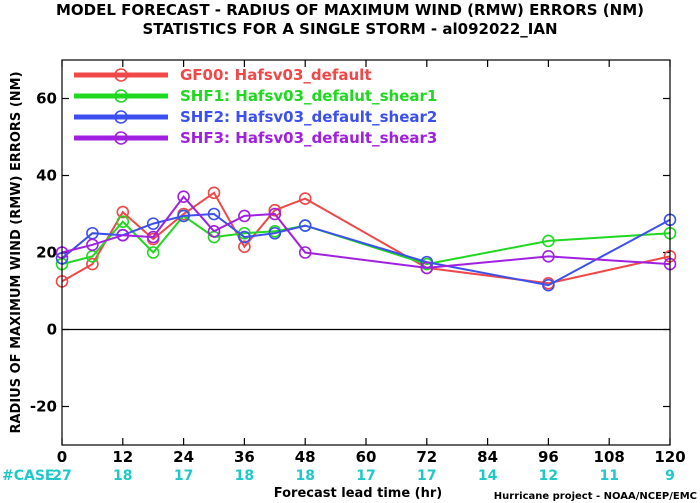  I want to click on x-tick-label: 36, so click(244, 457).